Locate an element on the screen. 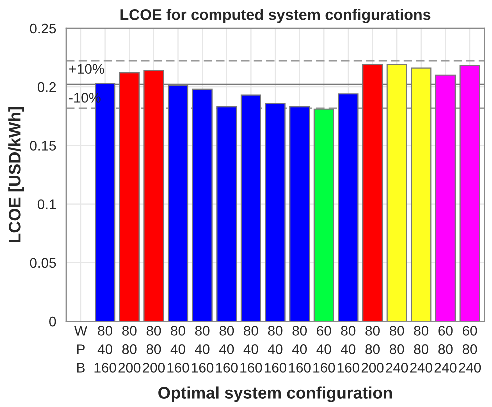 This screenshot has width=492, height=407. annotation: +10% is located at coordinates (87, 69).